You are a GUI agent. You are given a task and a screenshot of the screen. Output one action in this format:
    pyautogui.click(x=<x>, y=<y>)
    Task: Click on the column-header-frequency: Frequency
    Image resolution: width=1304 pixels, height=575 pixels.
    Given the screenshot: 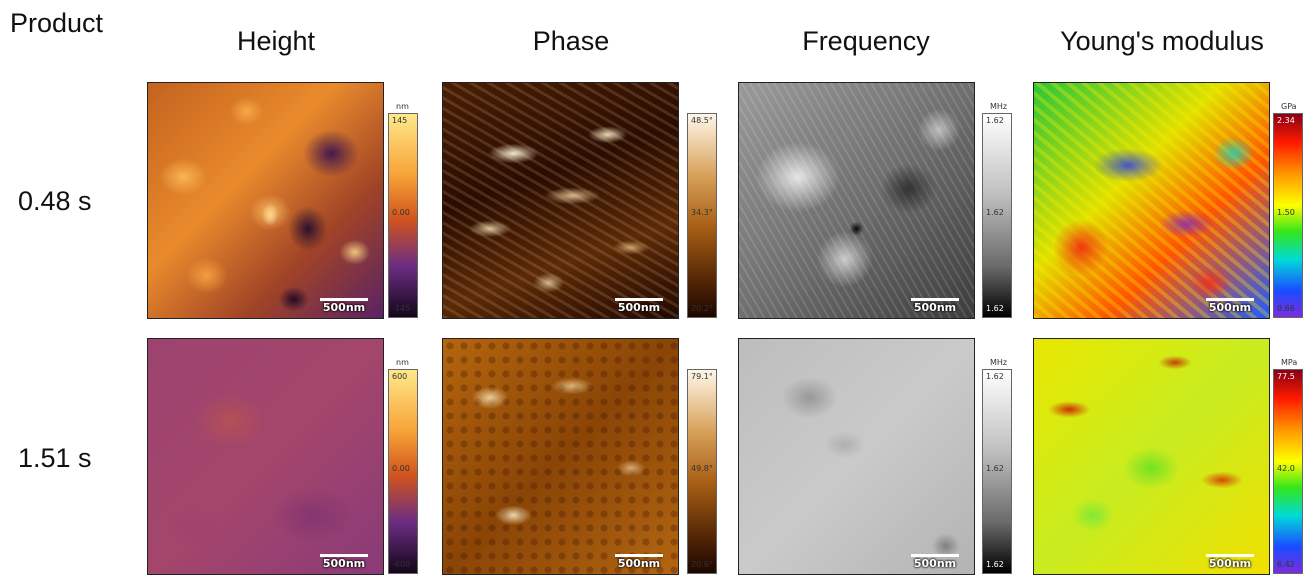 What is the action you would take?
    pyautogui.click(x=866, y=41)
    